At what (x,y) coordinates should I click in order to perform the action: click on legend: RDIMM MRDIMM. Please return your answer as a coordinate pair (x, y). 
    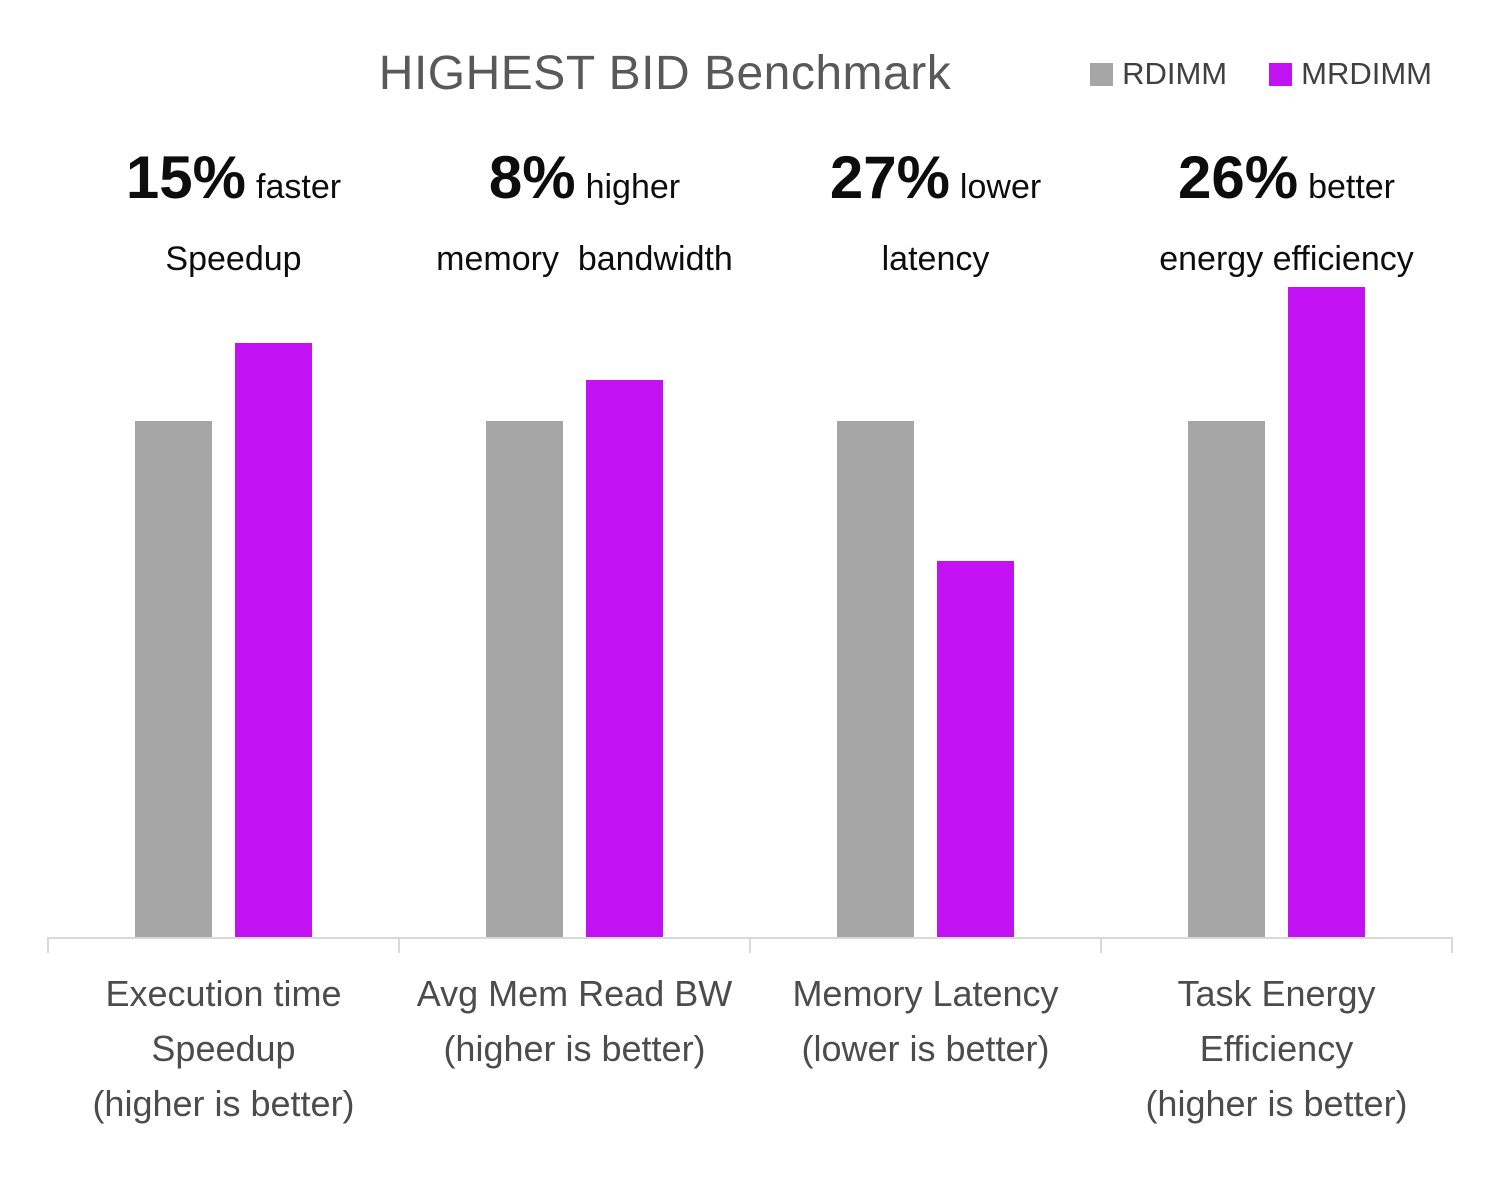
    Looking at the image, I should click on (1261, 74).